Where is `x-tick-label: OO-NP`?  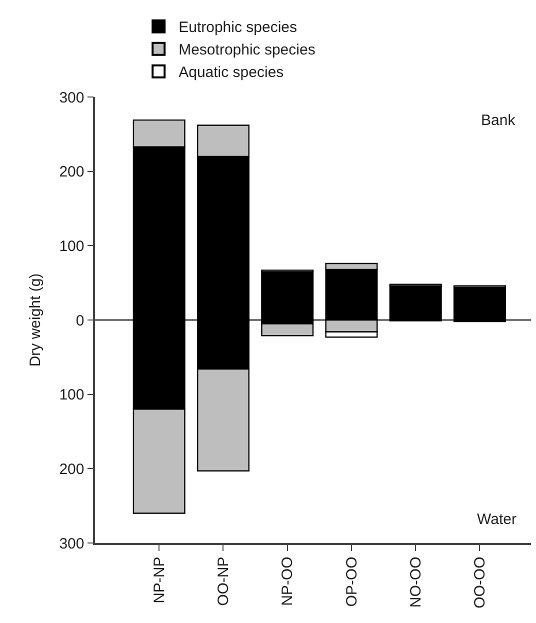 x-tick-label: OO-NP is located at coordinates (223, 581).